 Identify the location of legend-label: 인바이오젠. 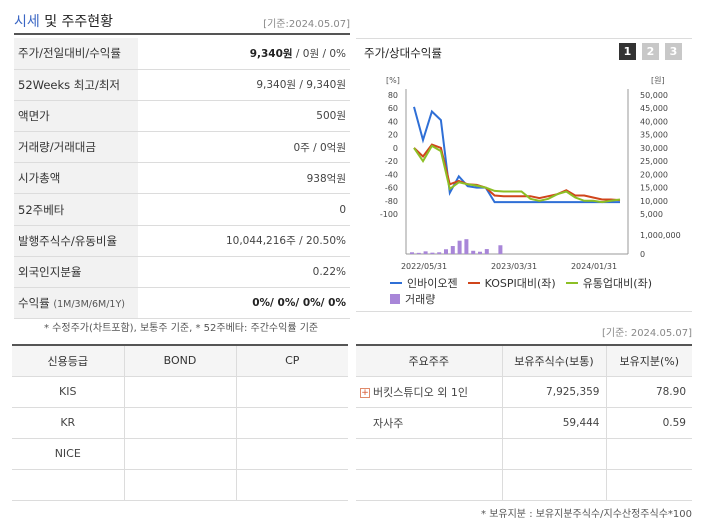
(432, 283).